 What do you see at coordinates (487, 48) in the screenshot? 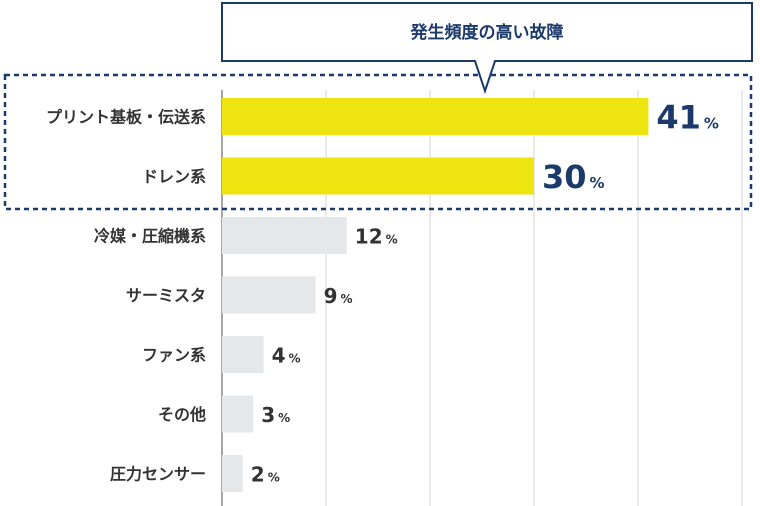
I see `callout-box` at bounding box center [487, 48].